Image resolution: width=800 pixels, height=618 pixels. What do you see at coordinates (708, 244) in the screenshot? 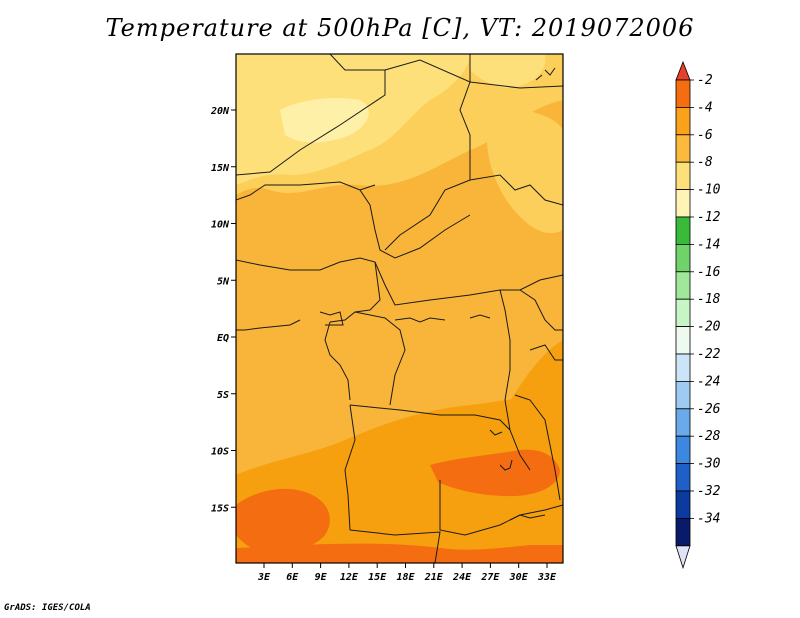
I see `colorbar-label: -14` at bounding box center [708, 244].